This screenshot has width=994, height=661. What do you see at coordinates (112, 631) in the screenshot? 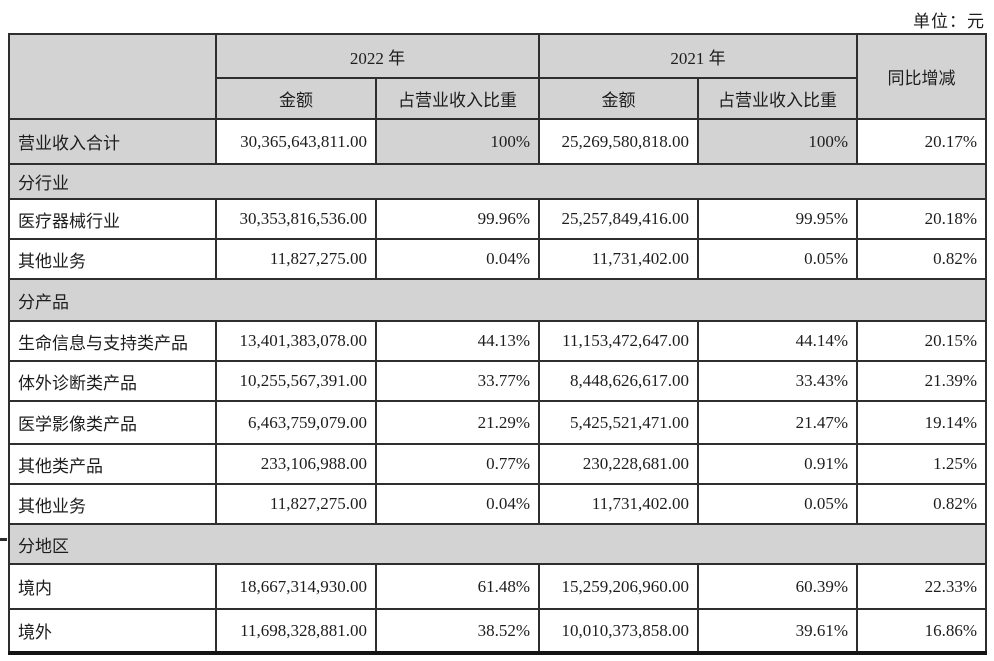
I see `row-label: 境外` at bounding box center [112, 631].